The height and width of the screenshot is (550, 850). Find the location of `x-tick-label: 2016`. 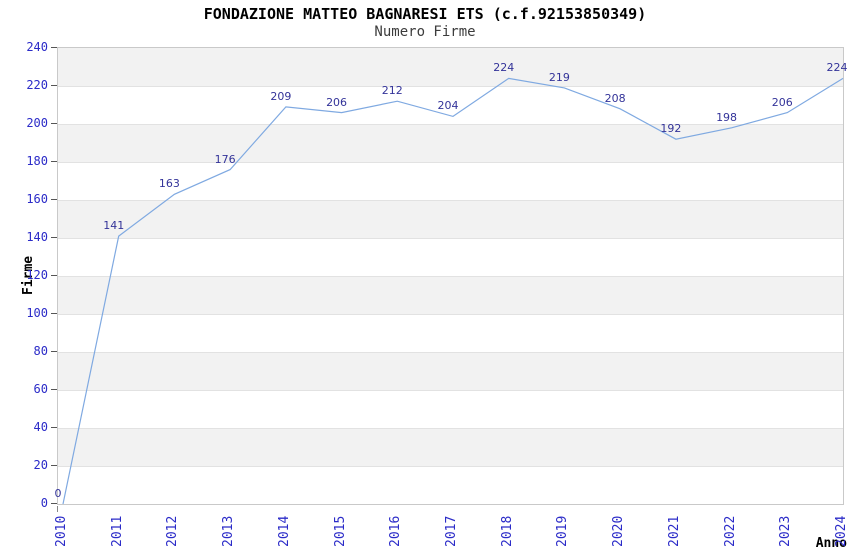

x-tick-label: 2016 is located at coordinates (396, 531).